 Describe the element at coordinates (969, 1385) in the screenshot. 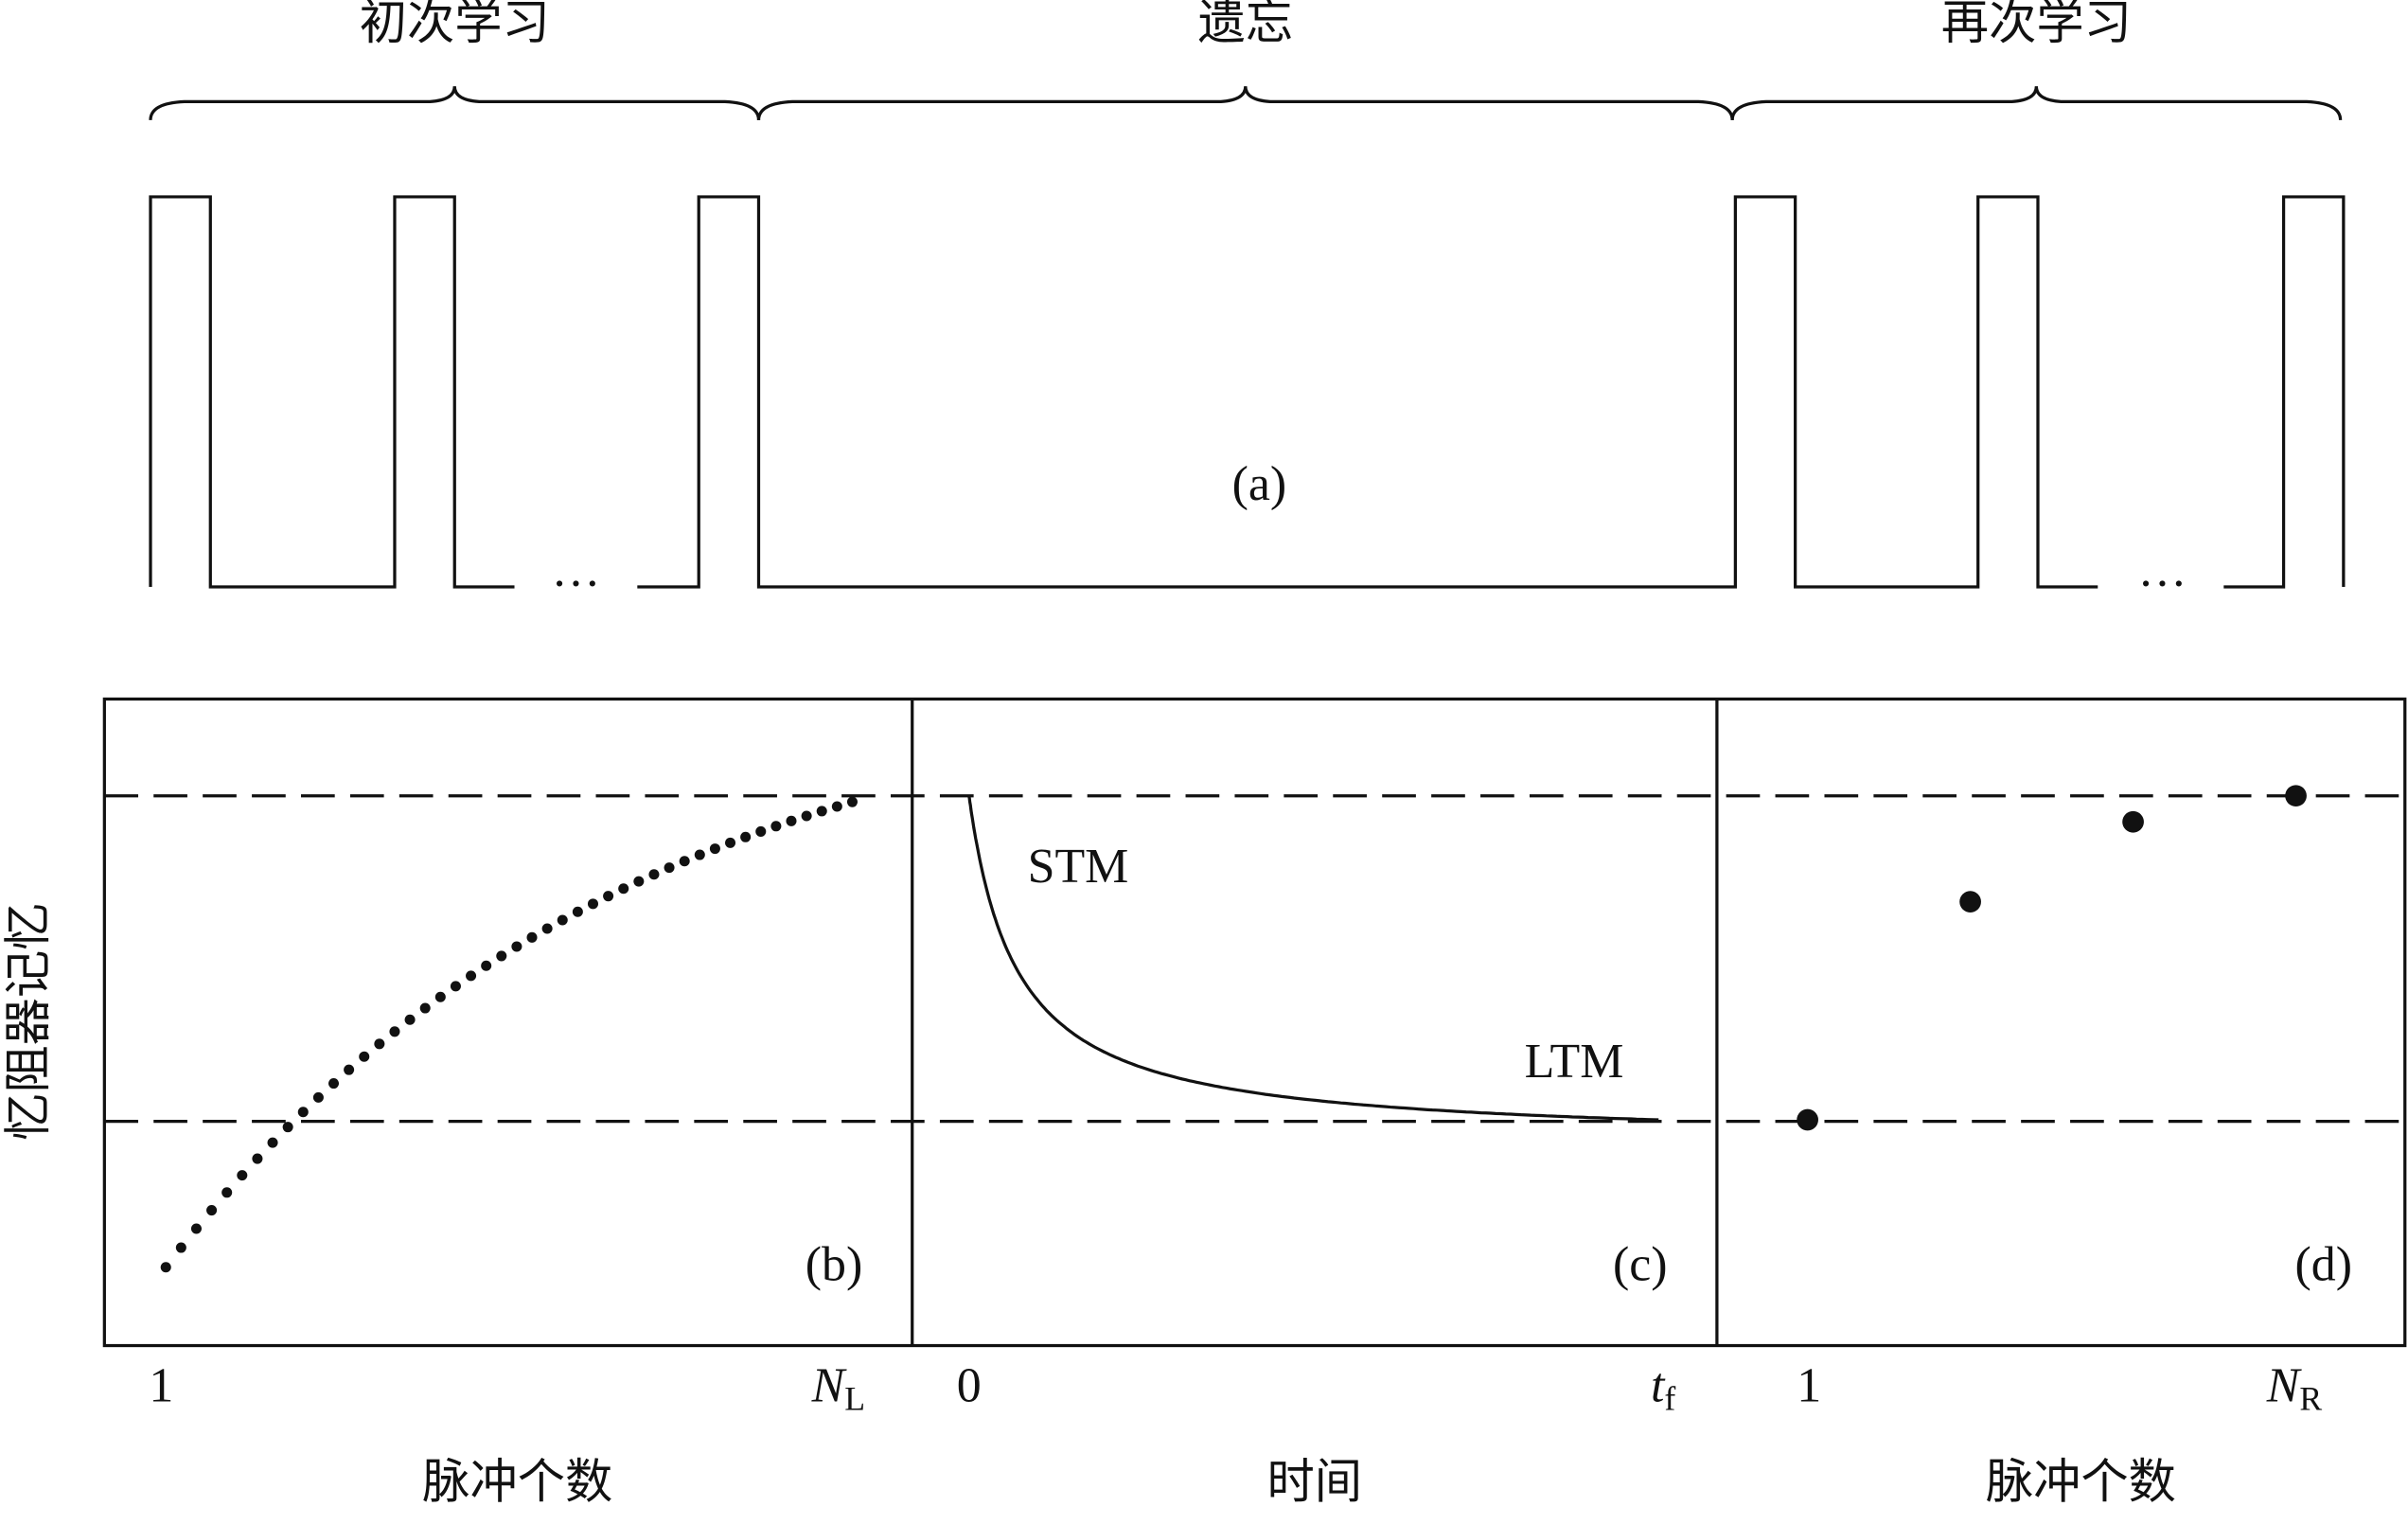

I see `tick-label: 0` at that location.